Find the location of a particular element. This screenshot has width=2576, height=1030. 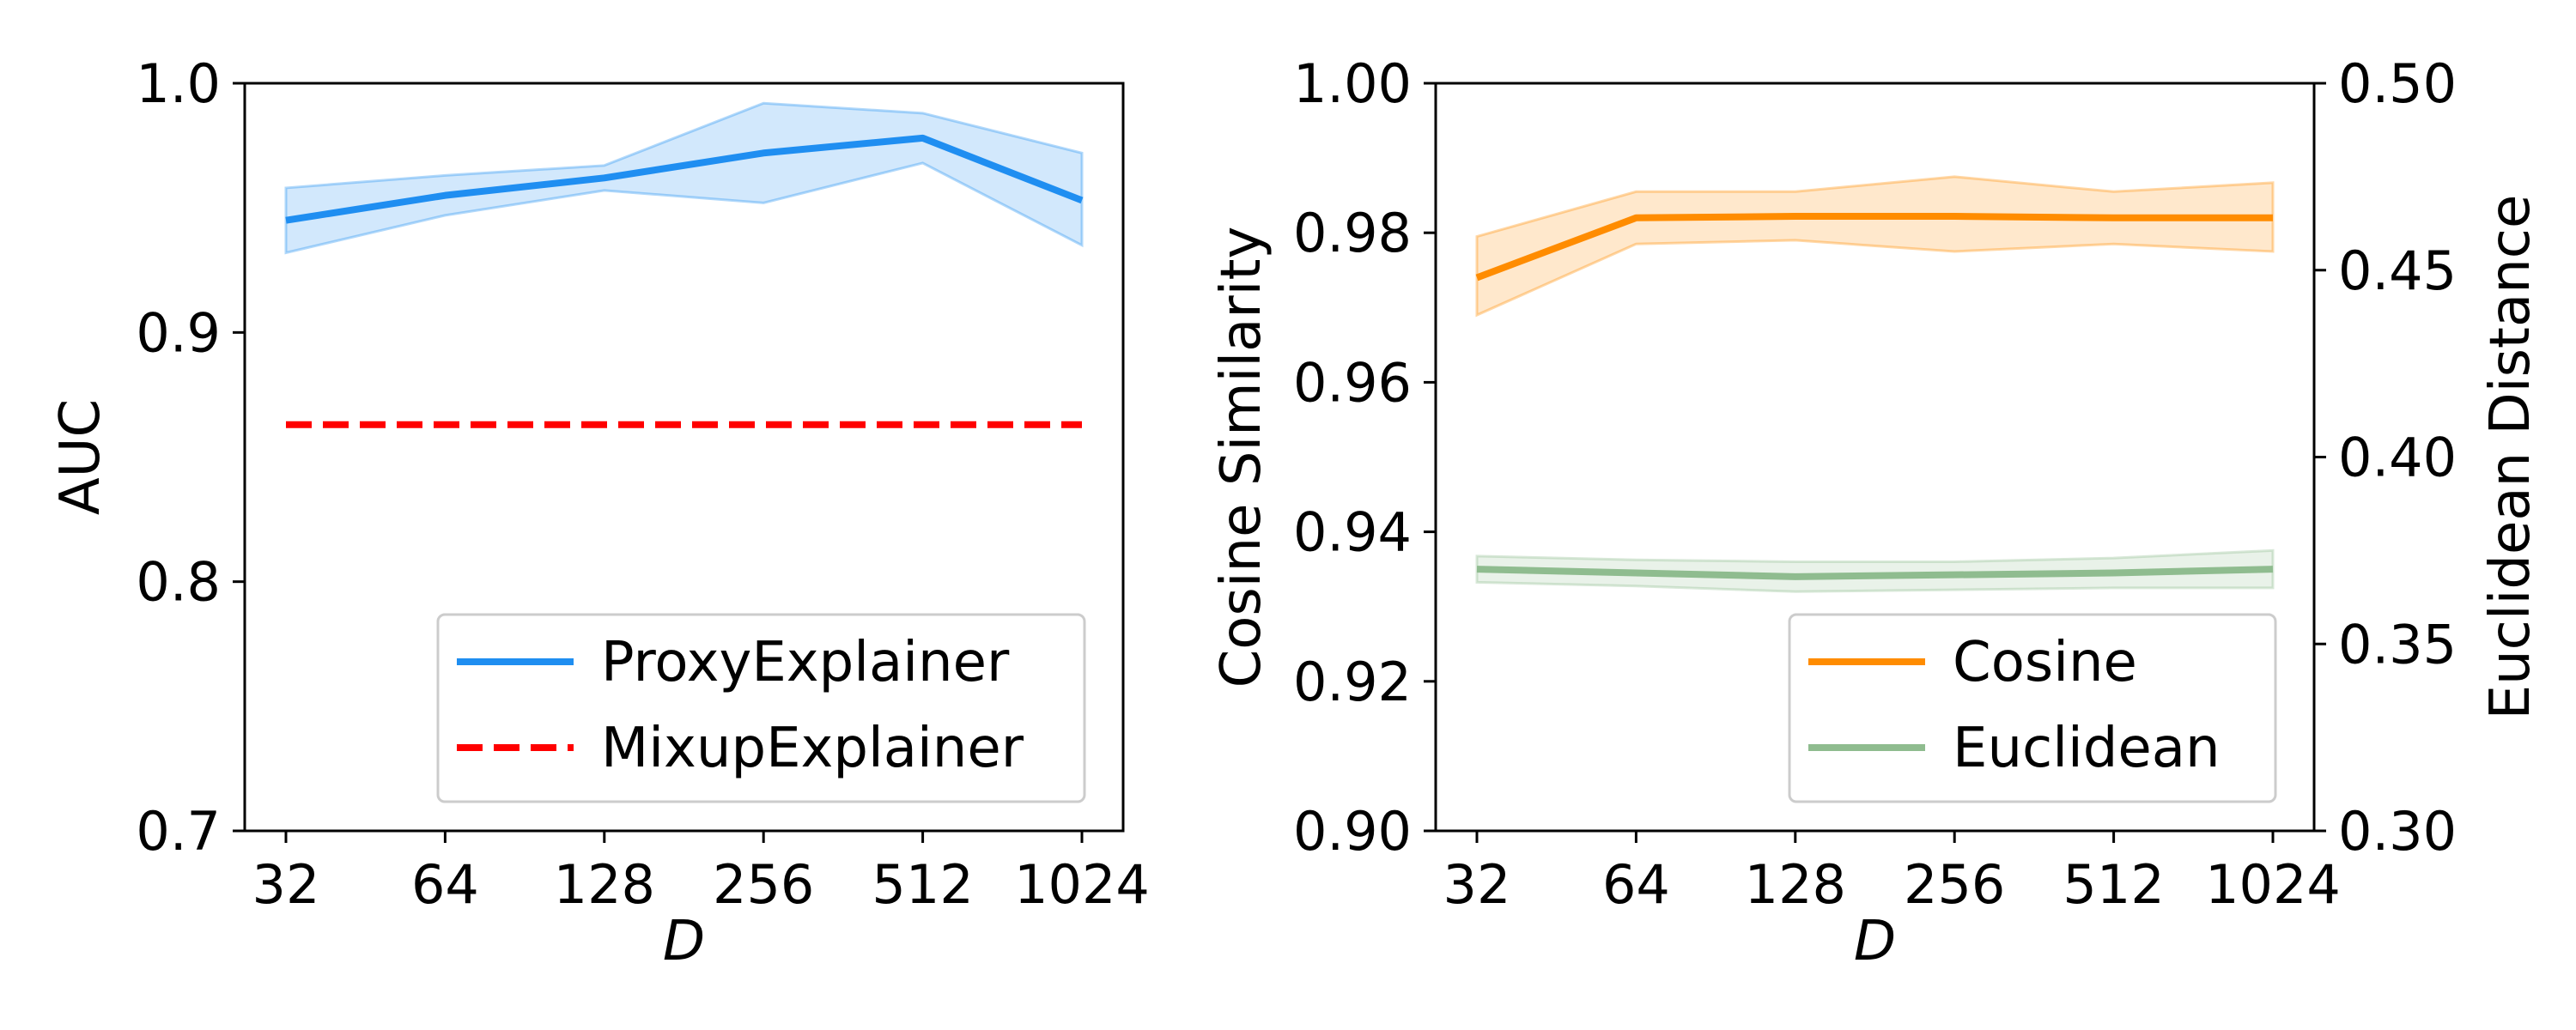

legend-label-proxyexplainer: ProxyExplainer is located at coordinates (806, 662).